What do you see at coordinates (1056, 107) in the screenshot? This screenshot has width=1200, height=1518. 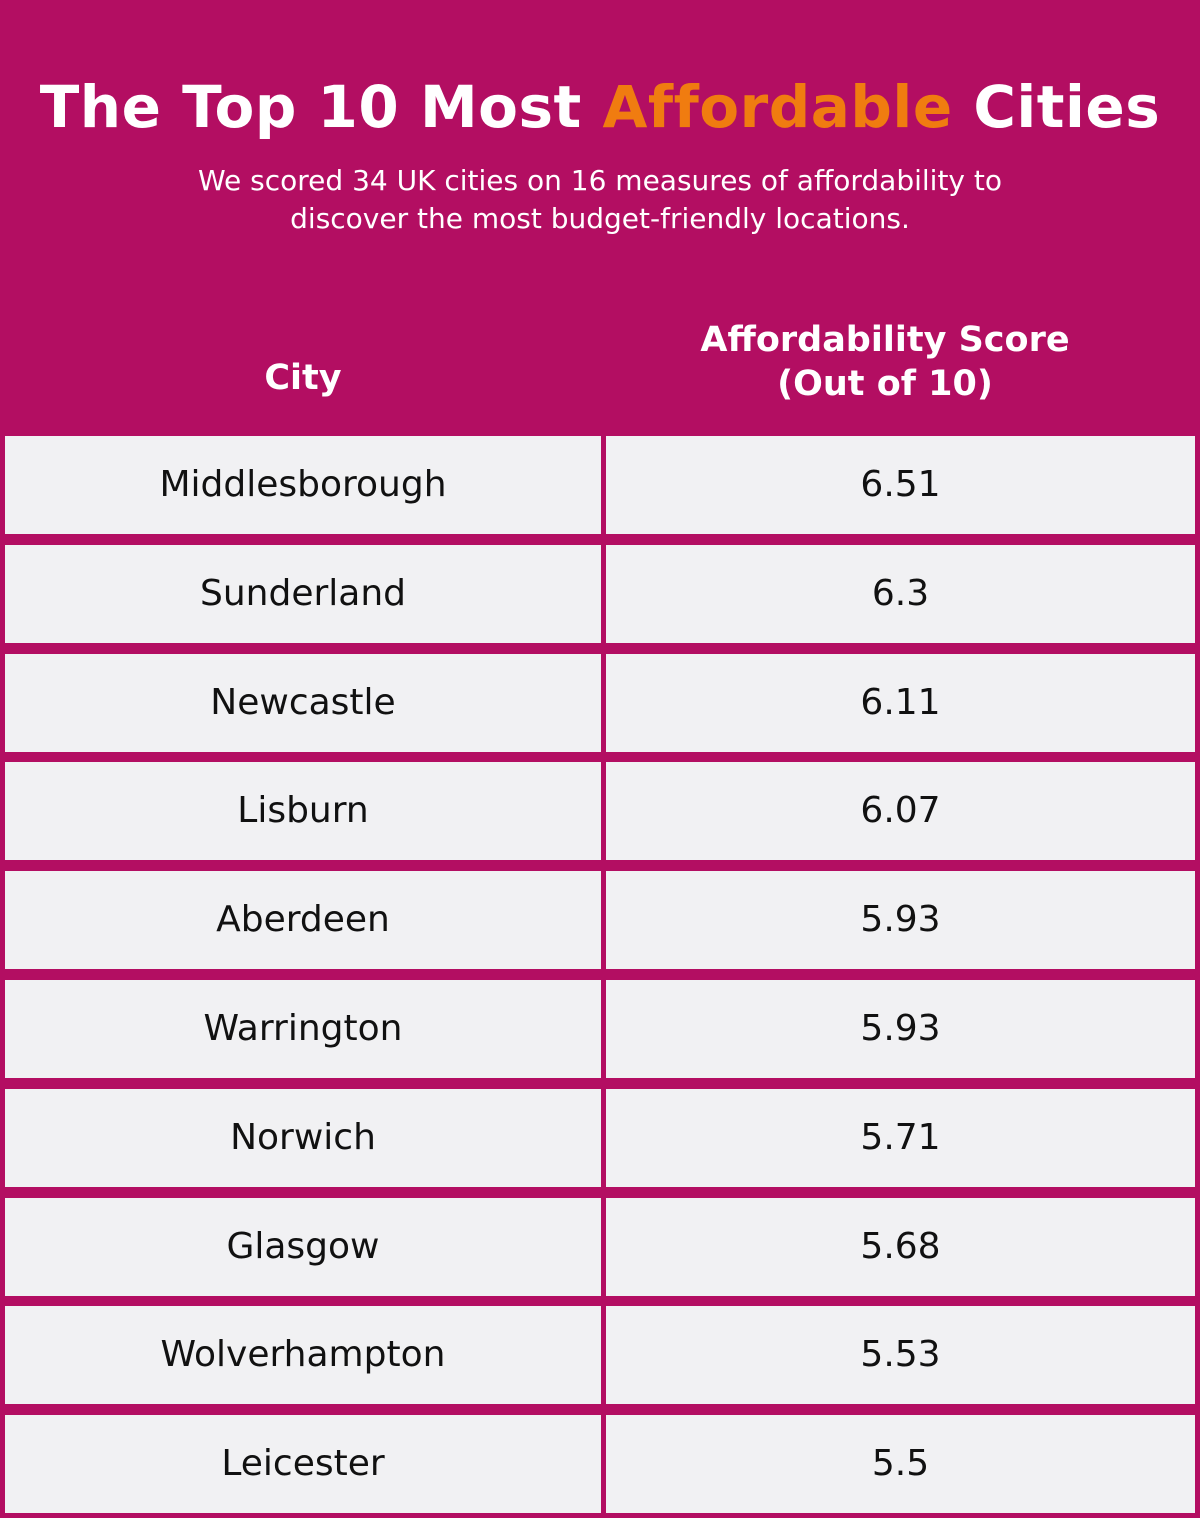 I see `title-suffix: Cities` at bounding box center [1056, 107].